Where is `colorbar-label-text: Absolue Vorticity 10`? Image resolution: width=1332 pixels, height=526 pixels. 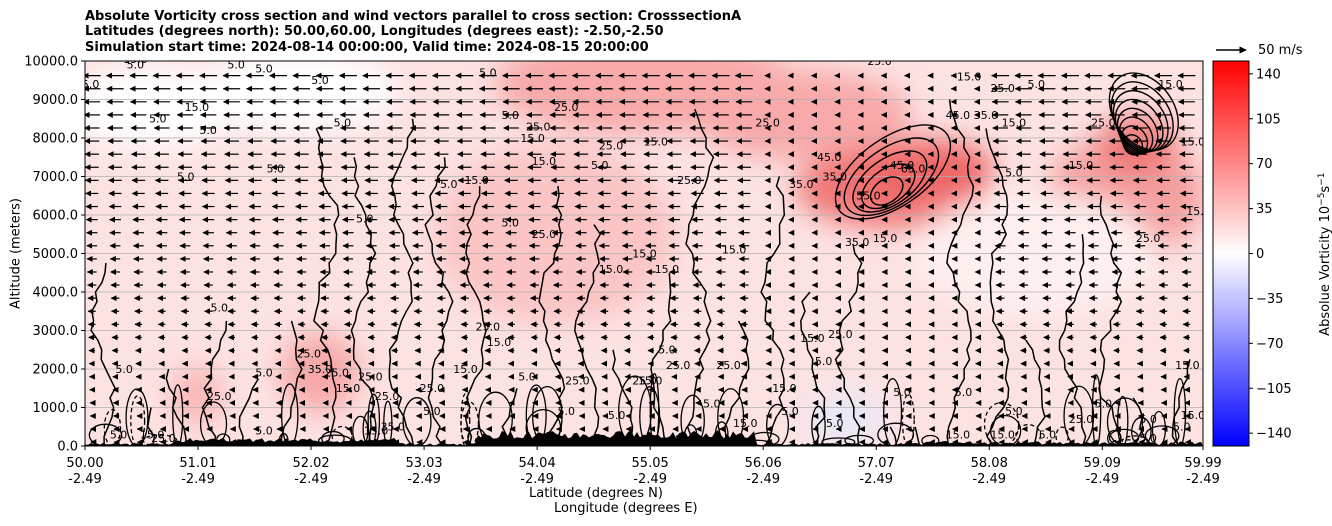
colorbar-label-text: Absolue Vorticity 10 is located at coordinates (1325, 270).